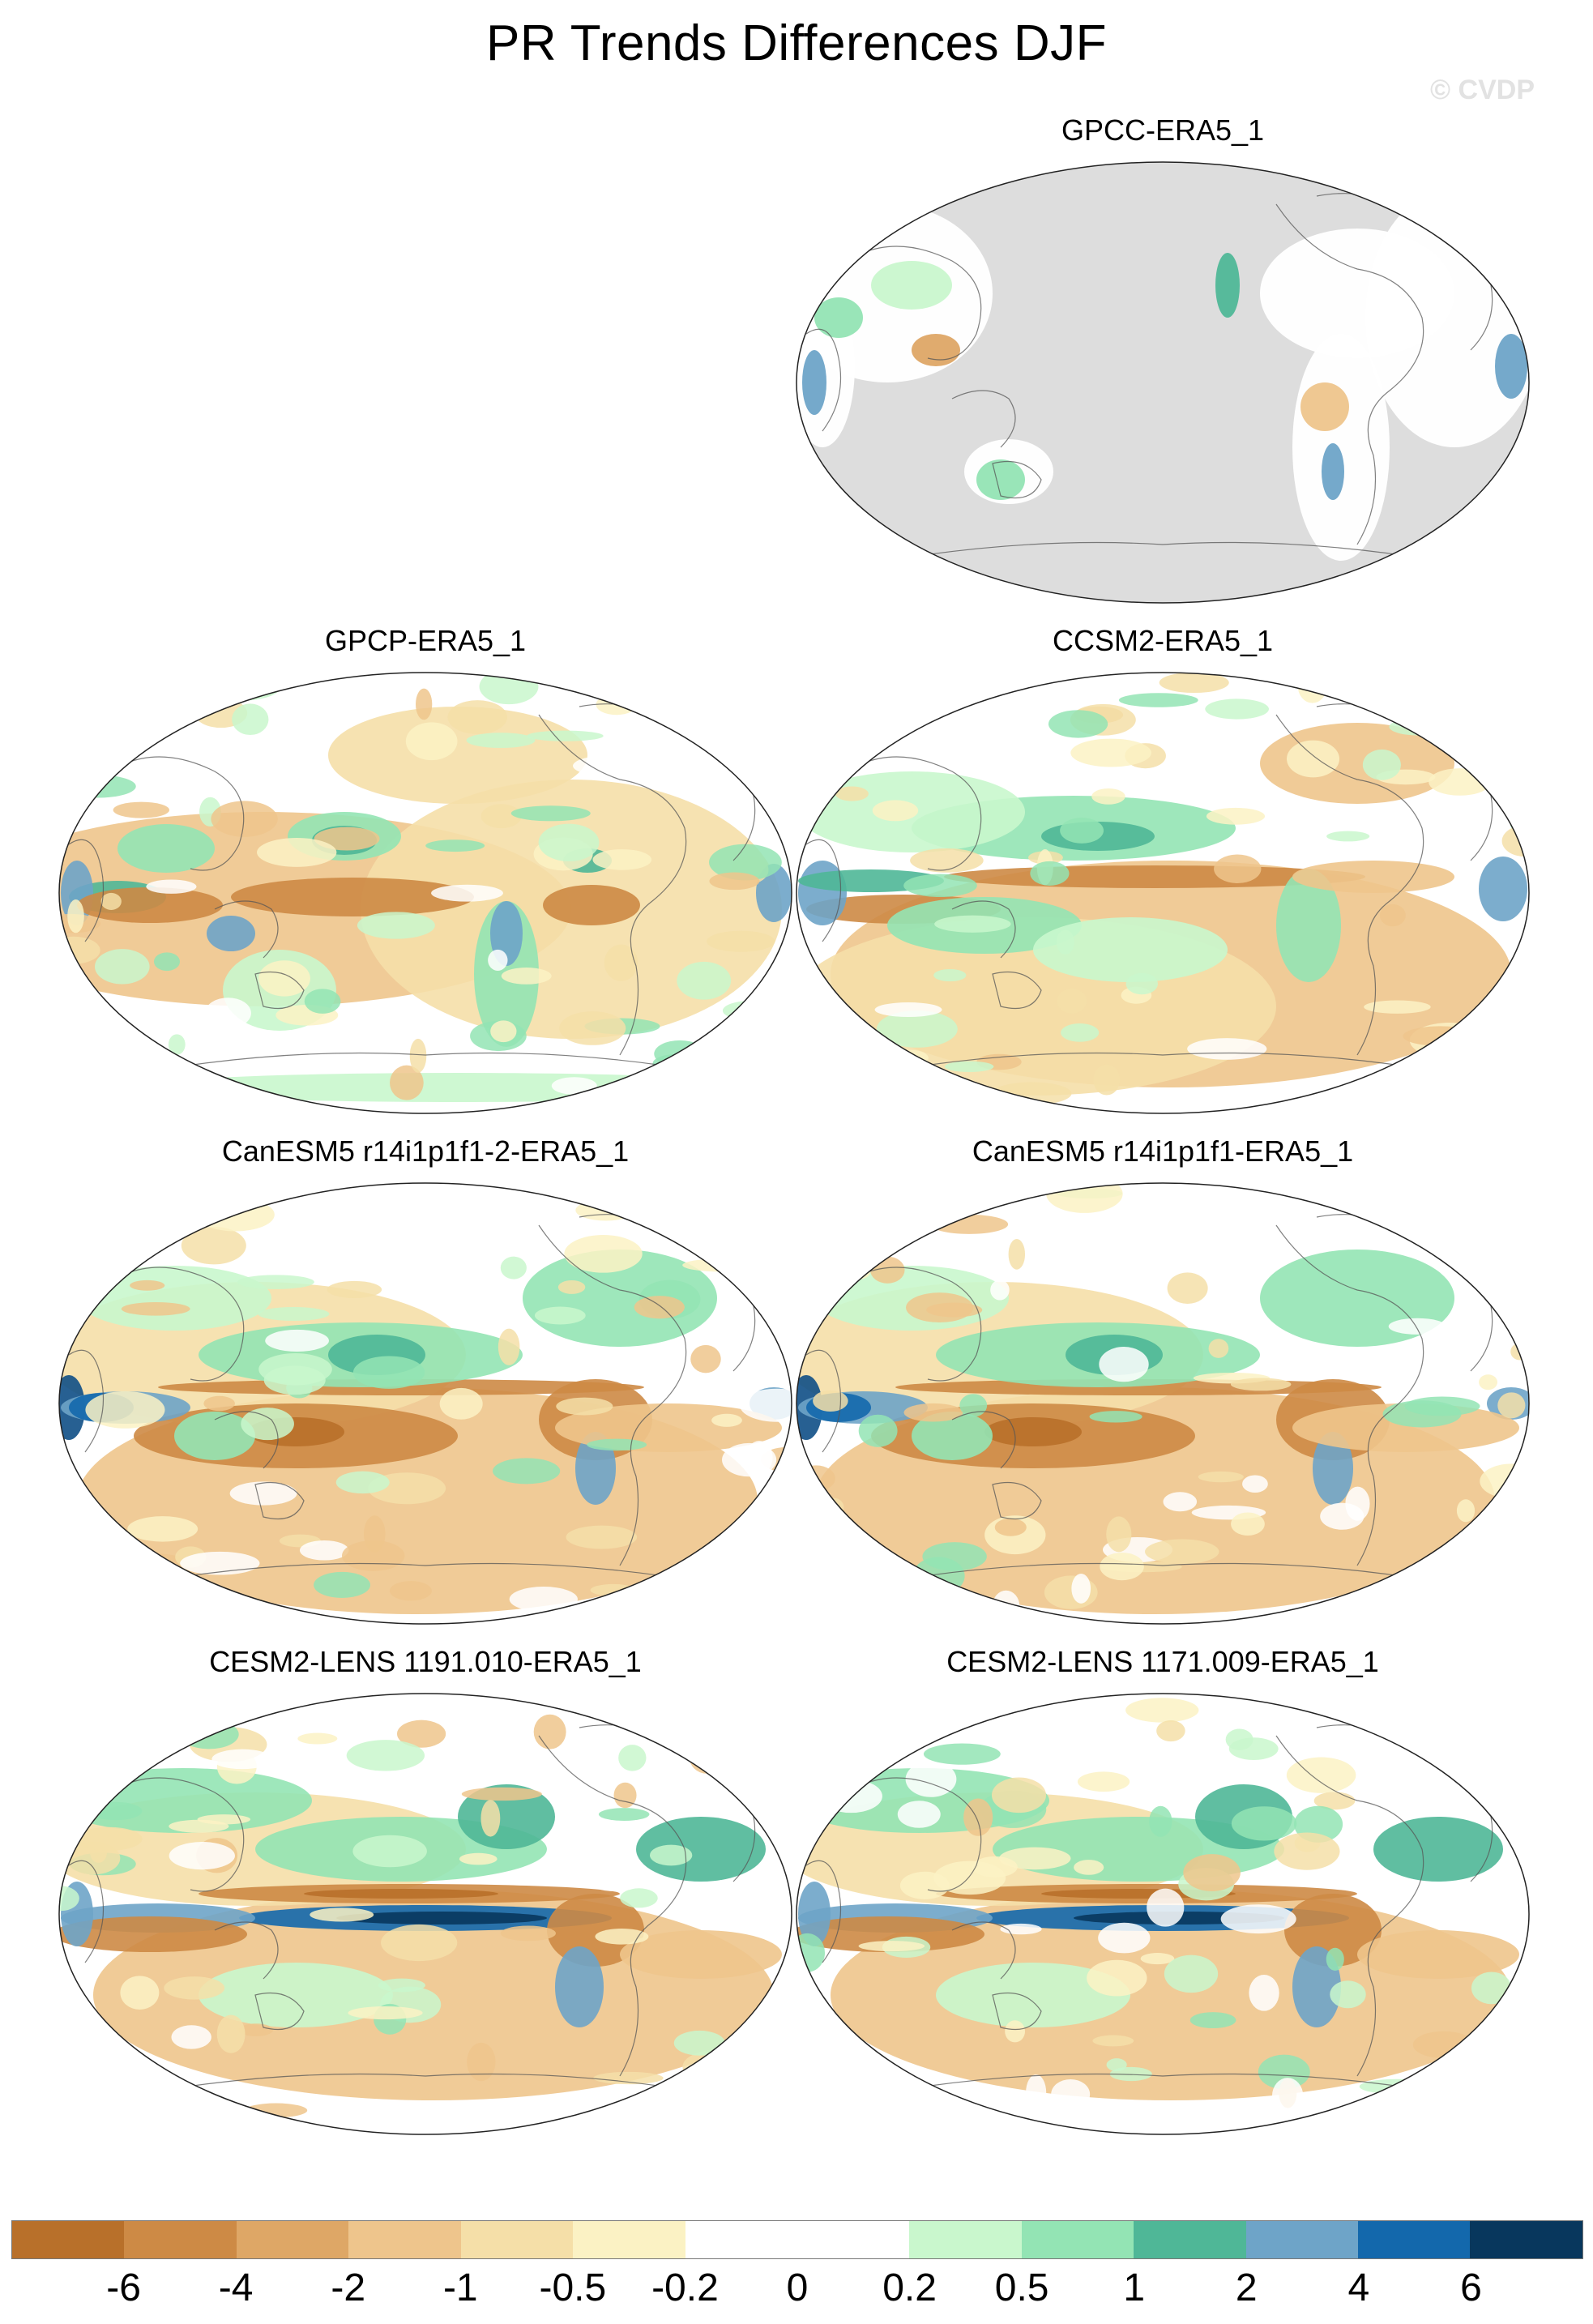 This screenshot has width=1593, height=2324. What do you see at coordinates (1163, 893) in the screenshot?
I see `map-ccsm2` at bounding box center [1163, 893].